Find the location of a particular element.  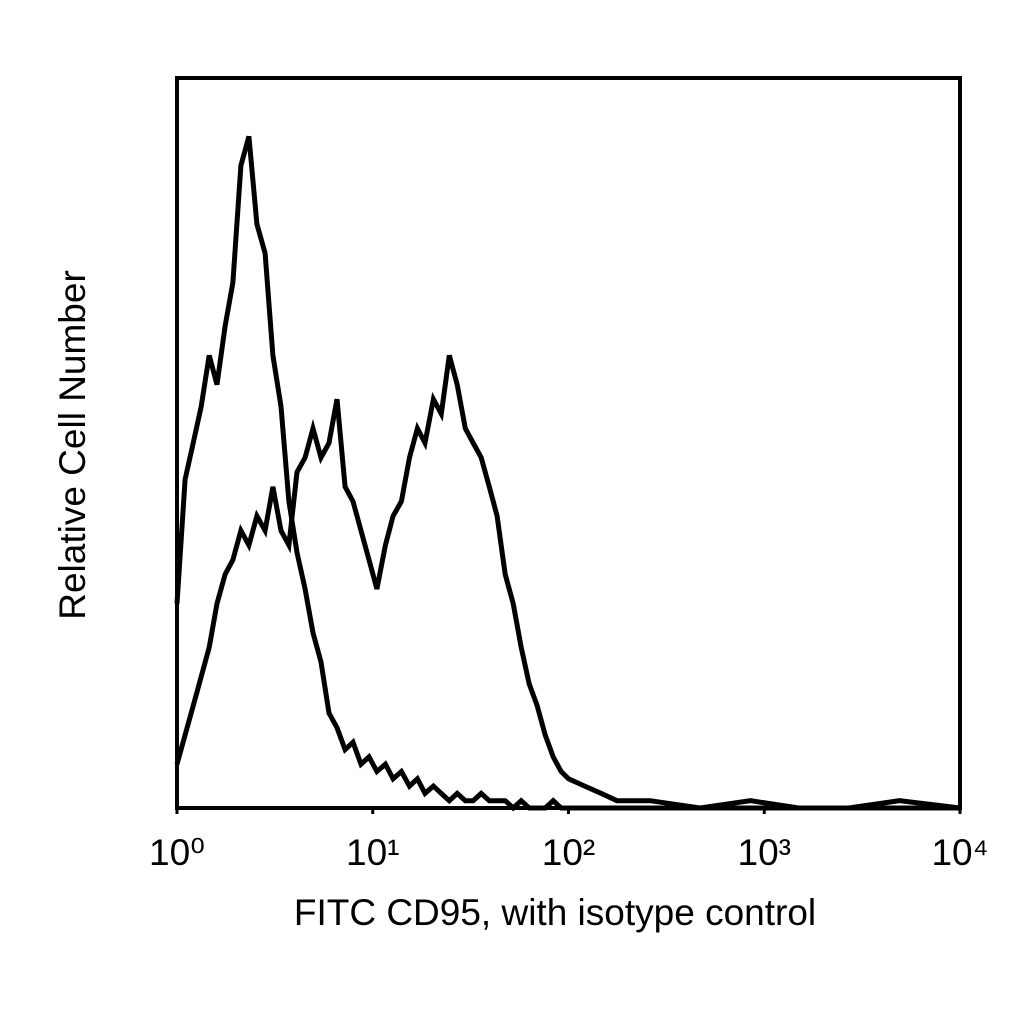

x-tick-label: 10⁰ is located at coordinates (177, 852).